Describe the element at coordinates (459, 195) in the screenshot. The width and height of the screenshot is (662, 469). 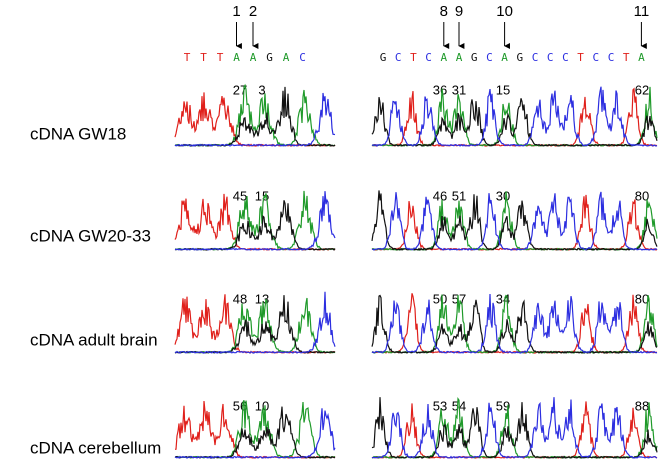
I see `percent-value: 51` at that location.